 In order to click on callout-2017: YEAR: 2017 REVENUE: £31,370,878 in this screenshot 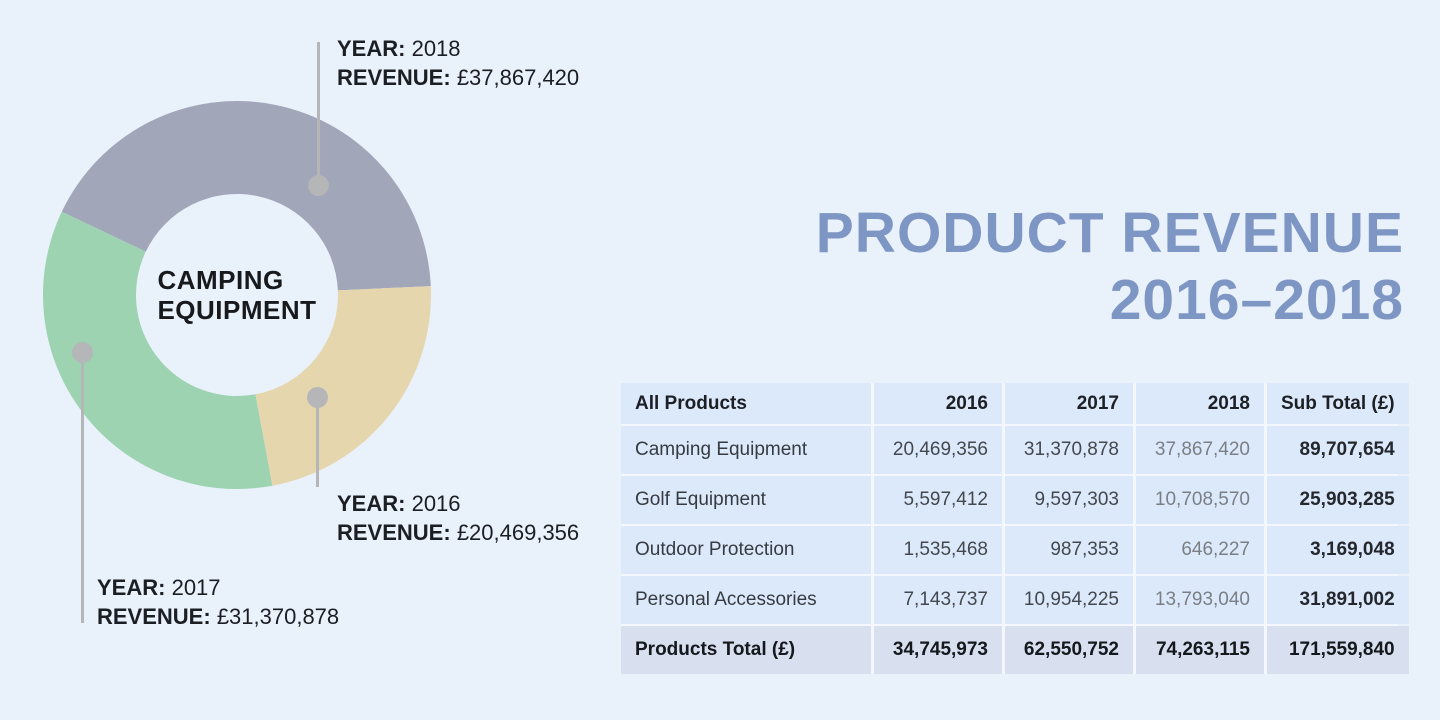, I will do `click(218, 602)`.